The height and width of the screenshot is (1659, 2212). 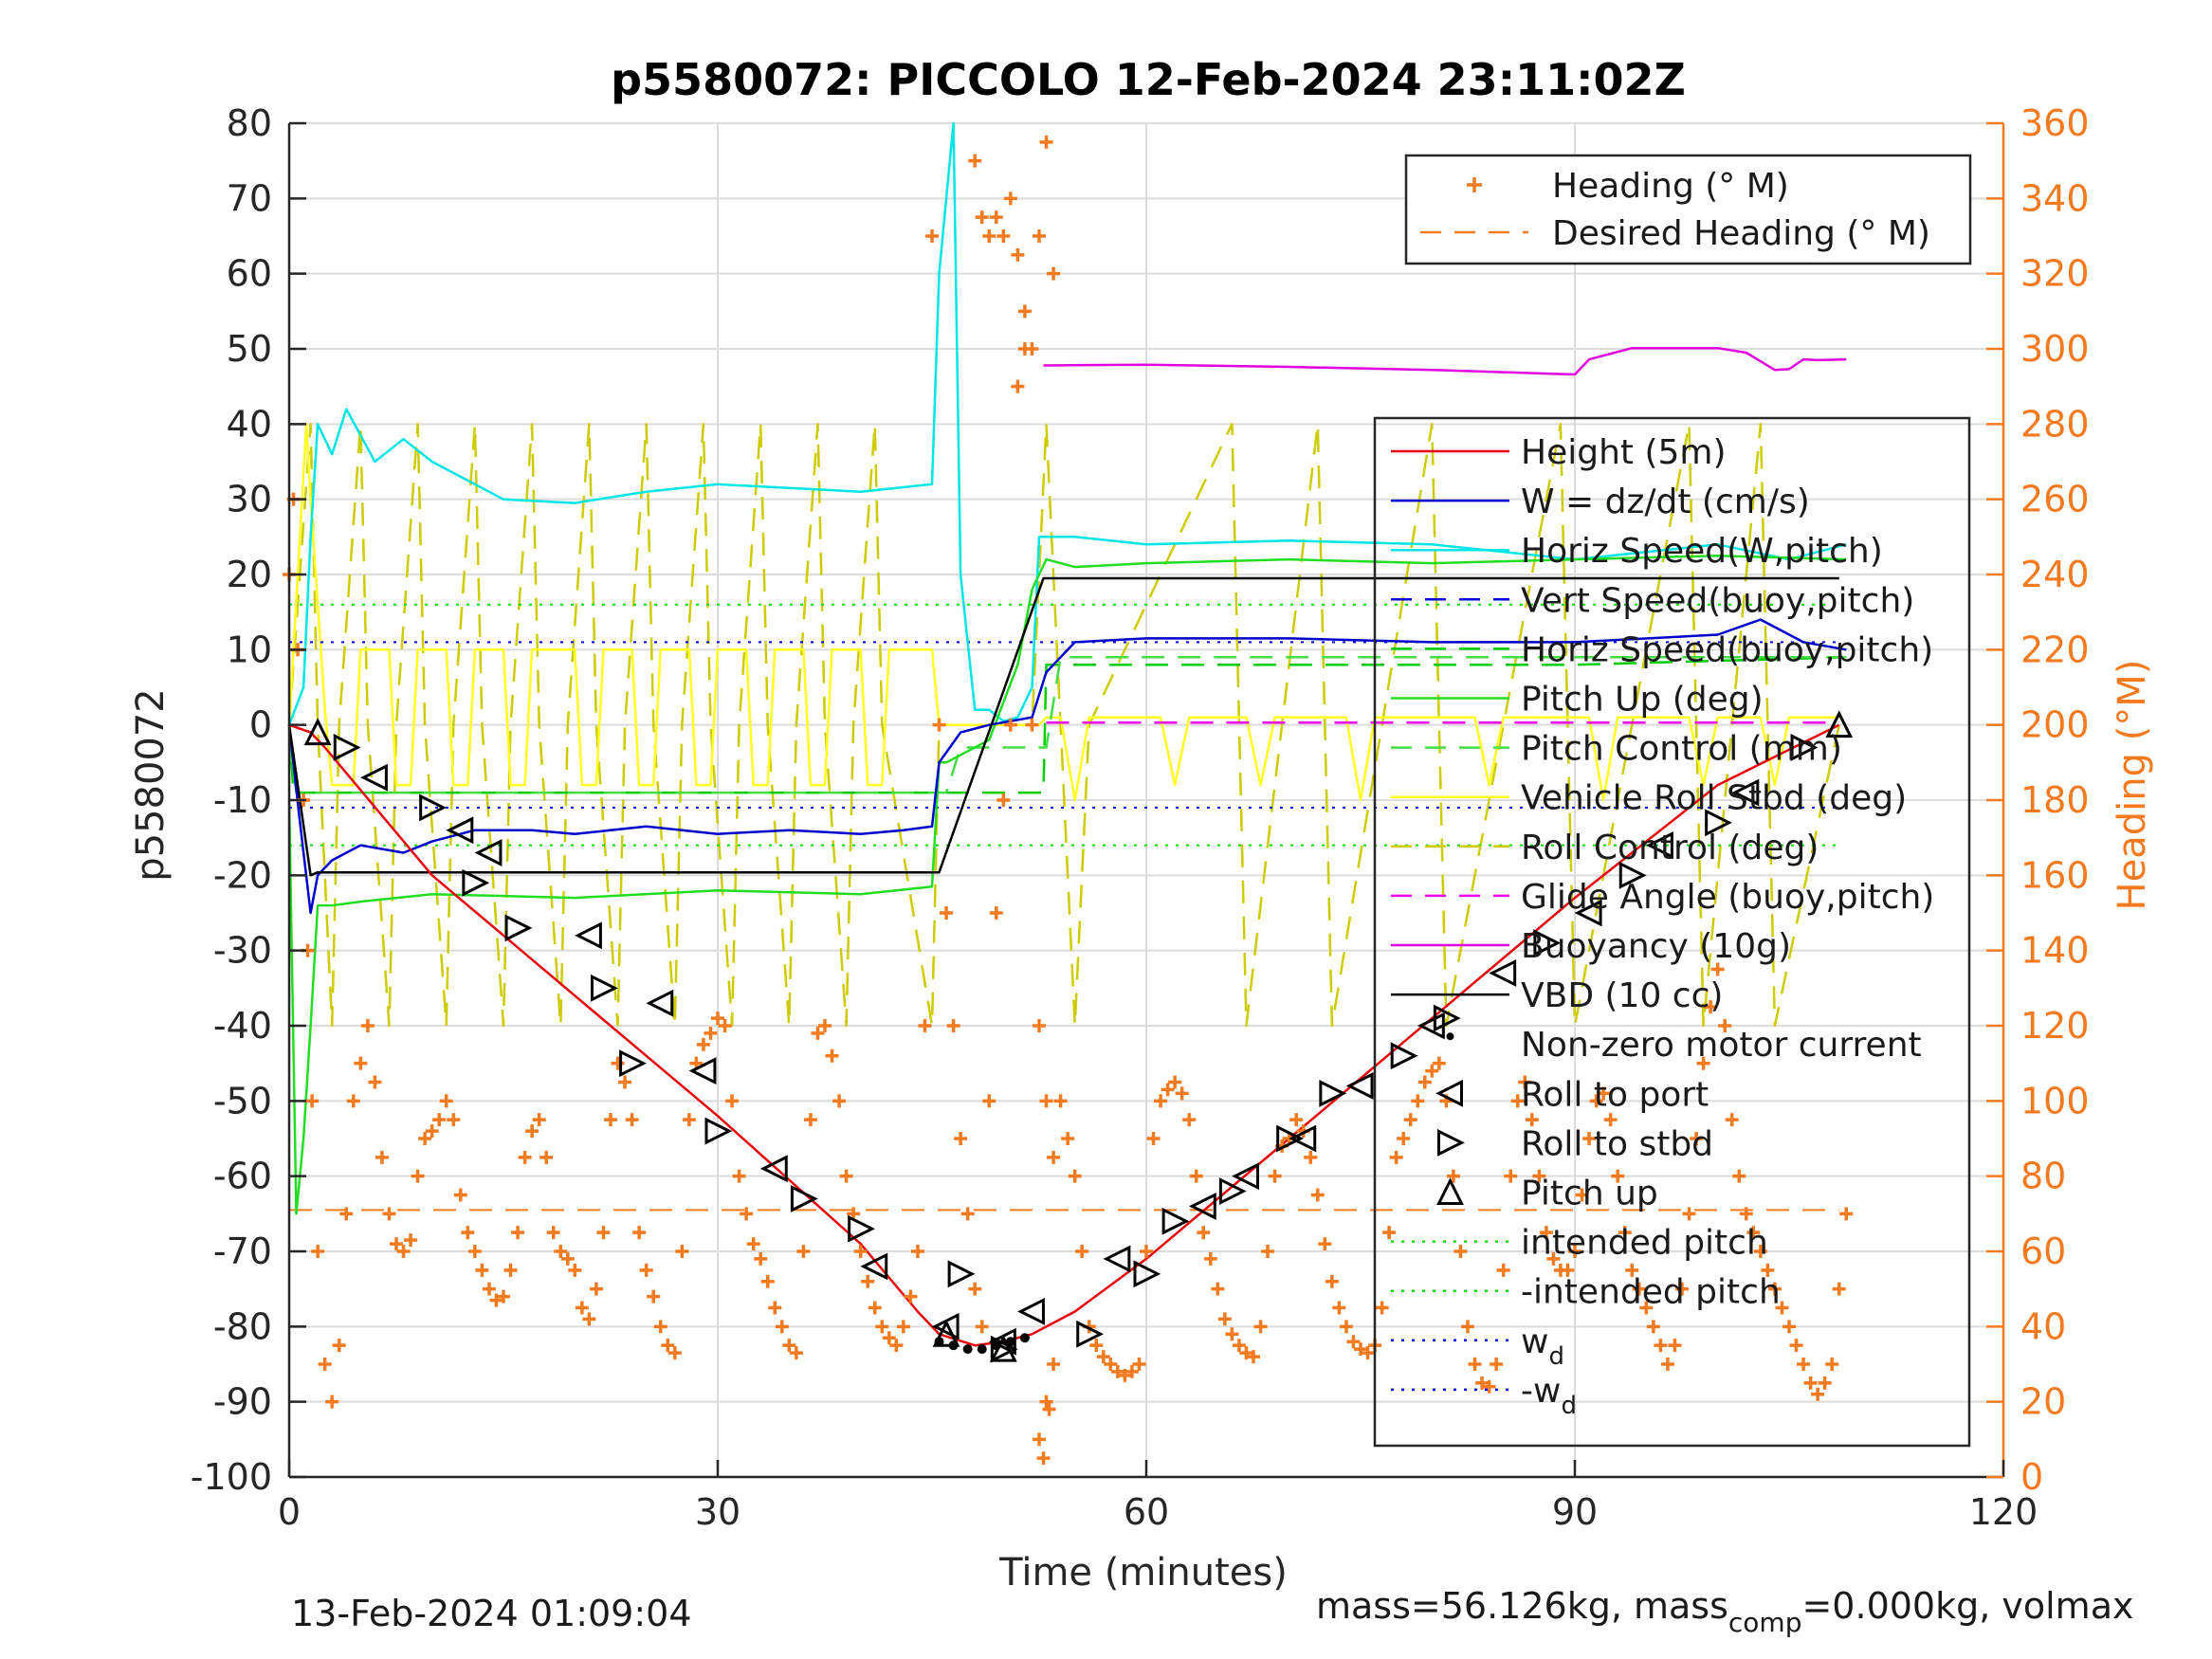 I want to click on legend-label: -wd, so click(x=1549, y=1396).